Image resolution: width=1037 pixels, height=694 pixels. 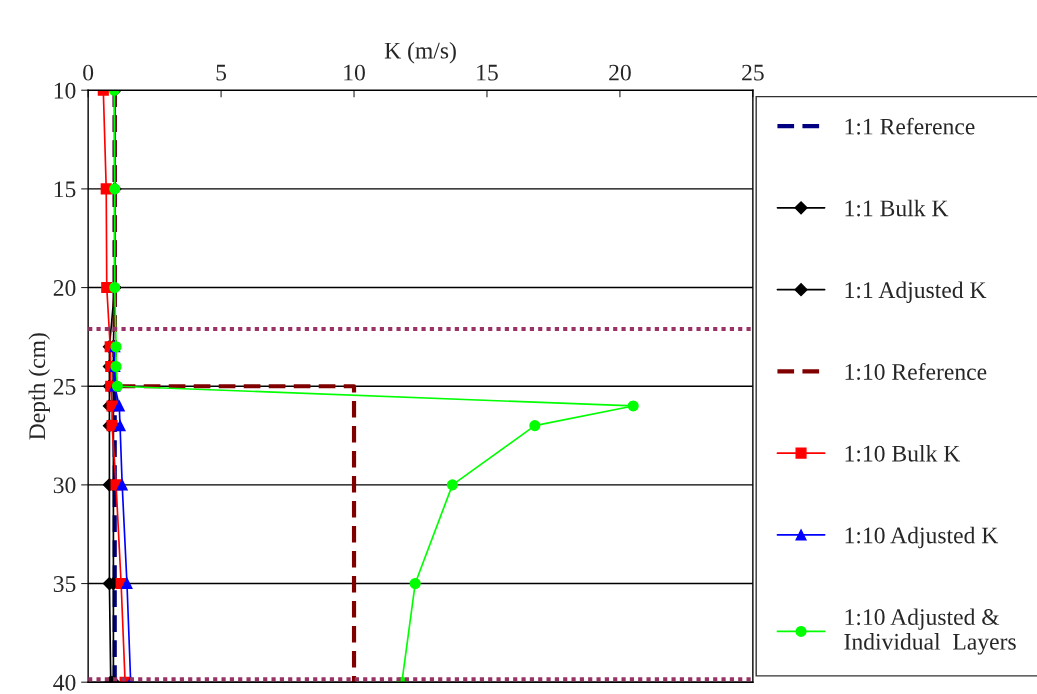 What do you see at coordinates (922, 537) in the screenshot?
I see `legend-label: 1:10 Adjusted K` at bounding box center [922, 537].